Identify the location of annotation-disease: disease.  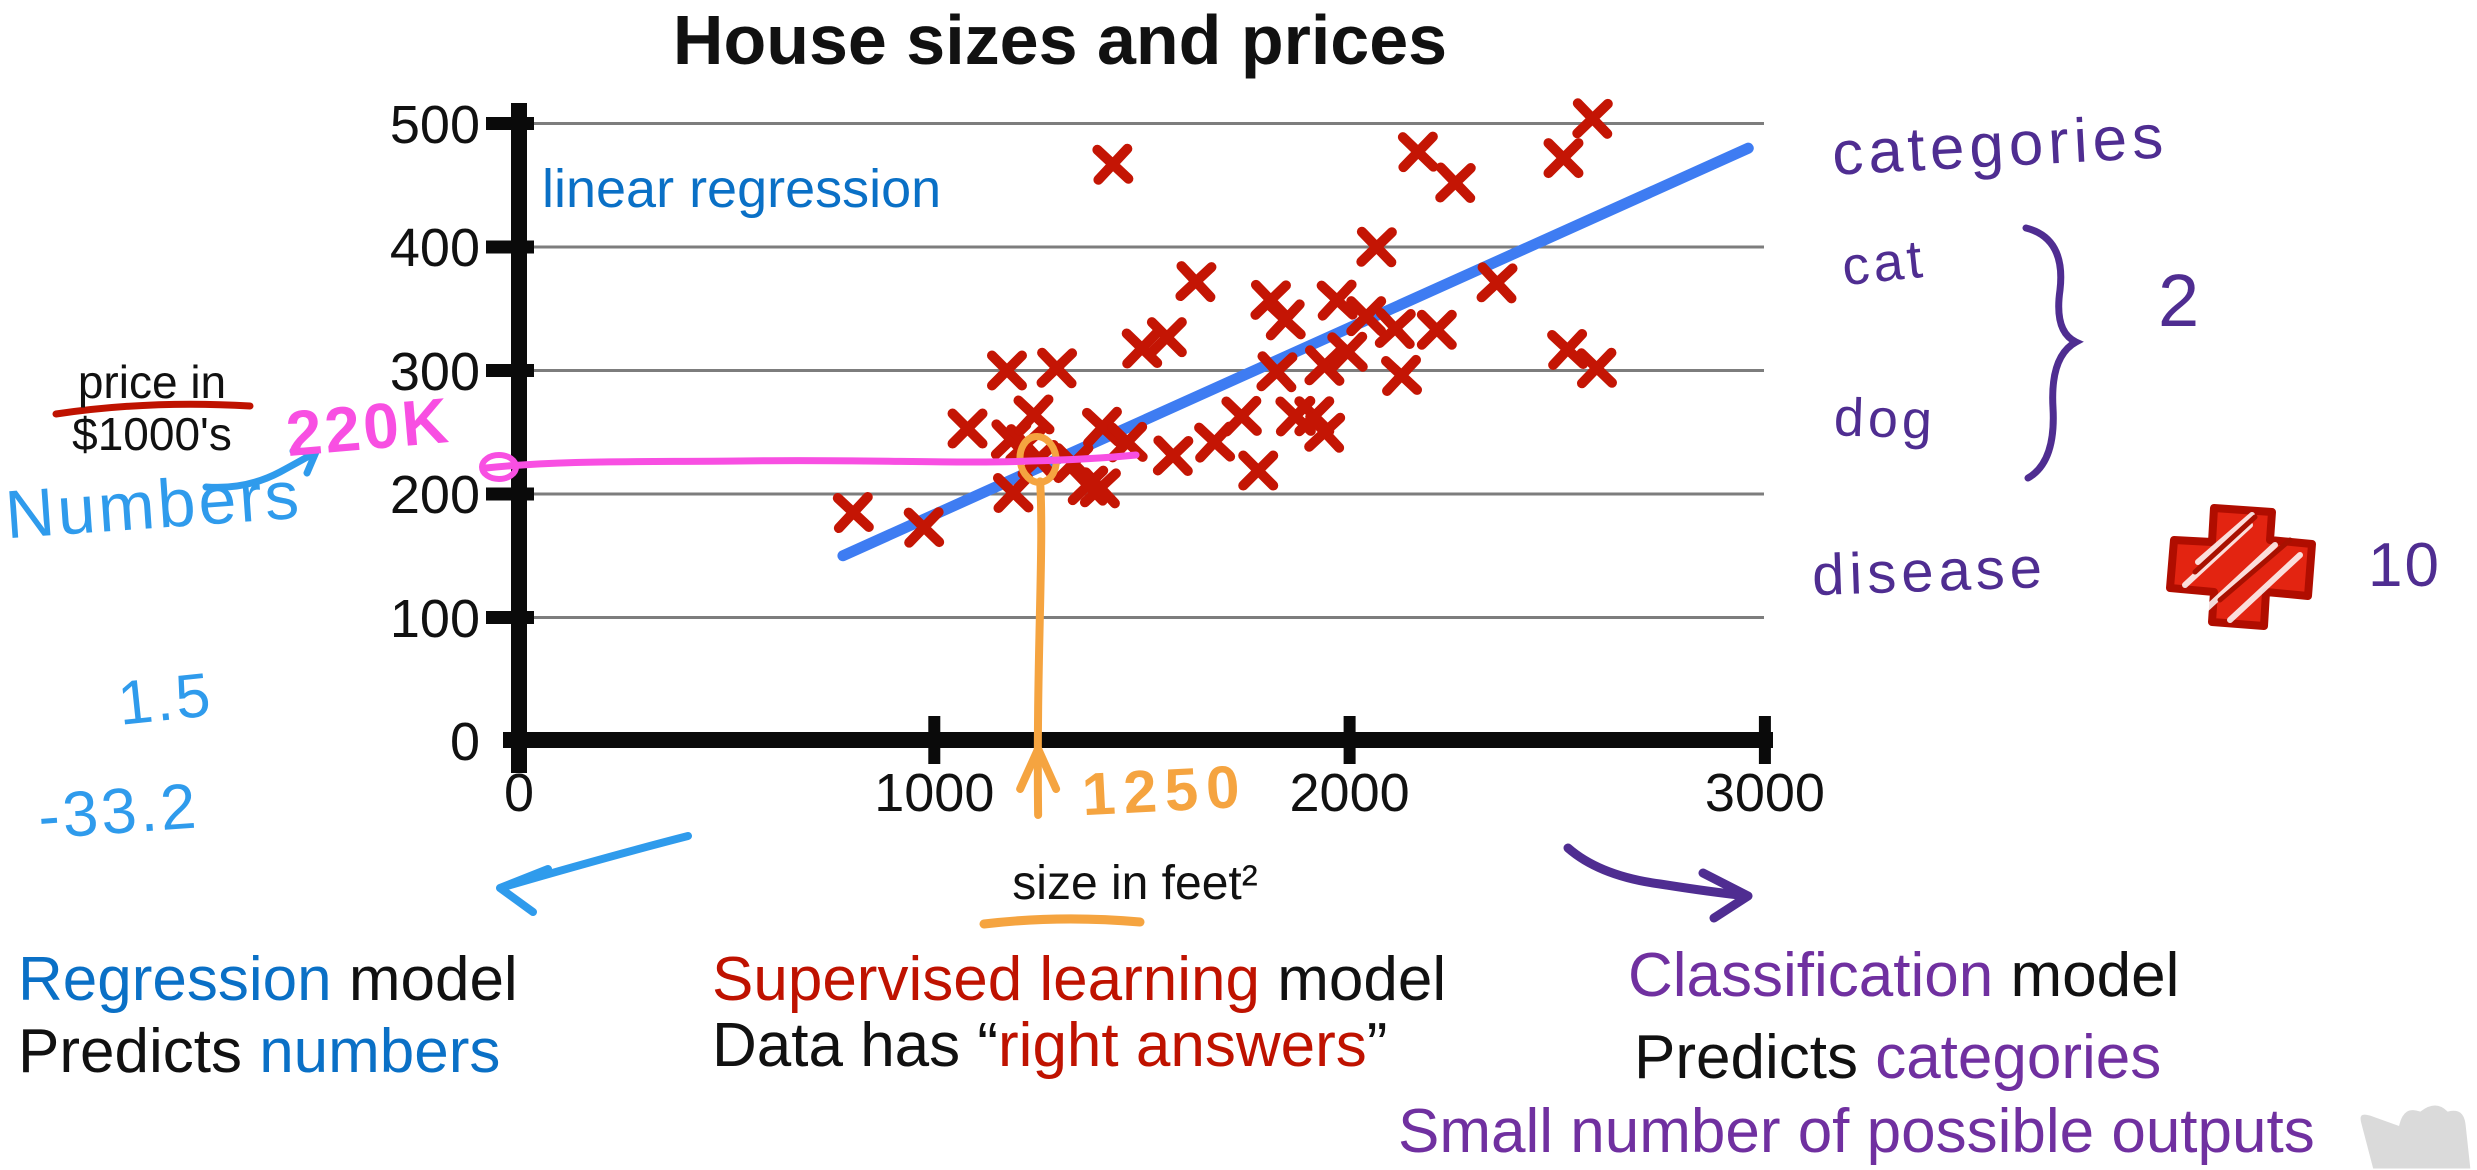
(1929, 571).